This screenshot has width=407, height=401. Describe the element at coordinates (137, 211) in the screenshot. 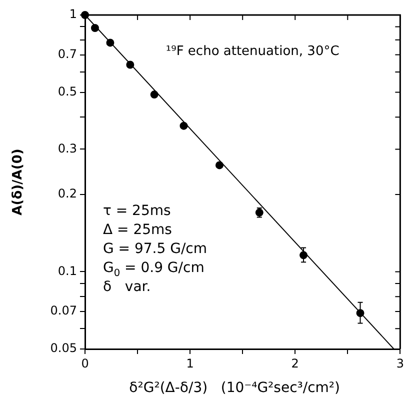

I see `annotation: τ = 25ms` at that location.